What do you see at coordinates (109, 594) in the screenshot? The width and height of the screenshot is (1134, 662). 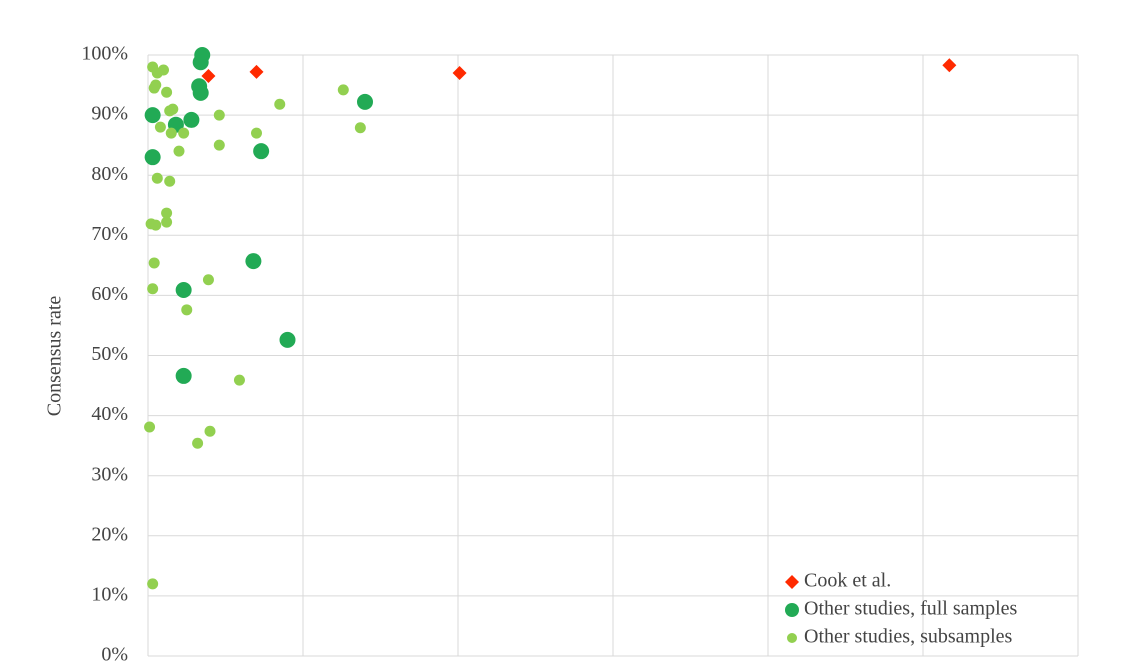 I see `y-tick-label: 10%` at bounding box center [109, 594].